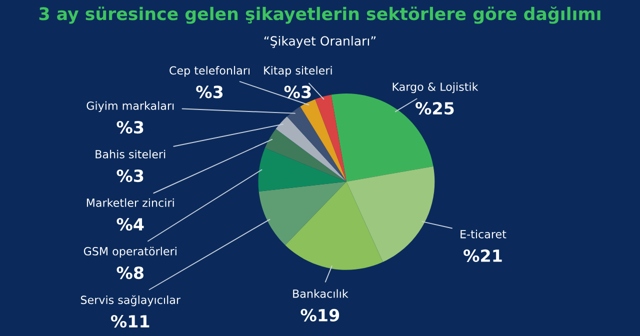  What do you see at coordinates (483, 234) in the screenshot?
I see `slice-label: E-ticaret` at bounding box center [483, 234].